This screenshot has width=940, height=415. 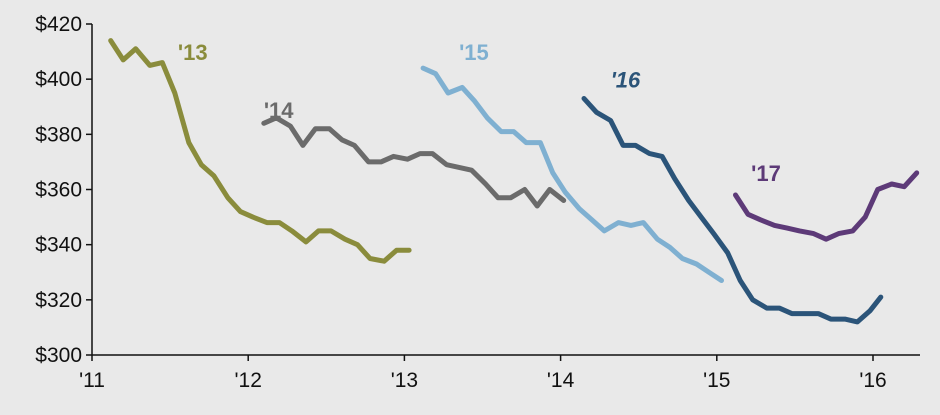 What do you see at coordinates (58, 190) in the screenshot?
I see `y-tick-label: $360` at bounding box center [58, 190].